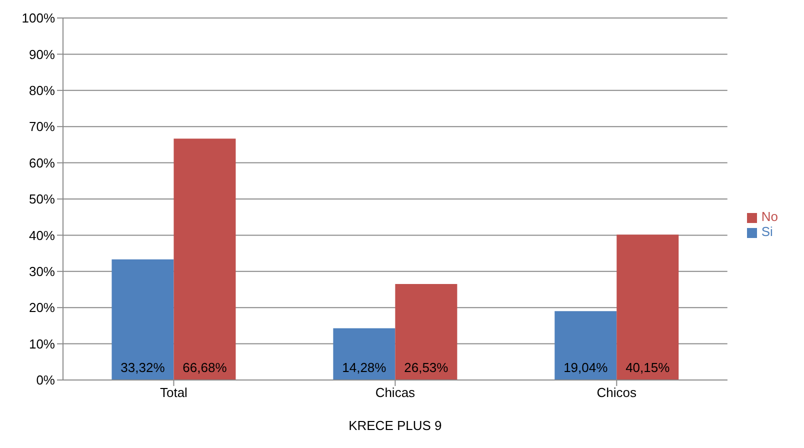 The height and width of the screenshot is (448, 804). I want to click on y-tick-label: 50%, so click(42, 199).